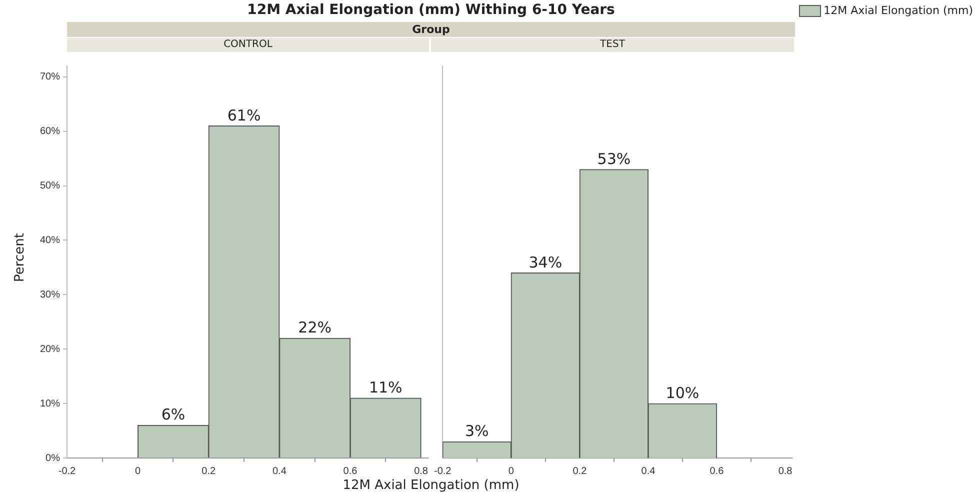  Describe the element at coordinates (50, 294) in the screenshot. I see `y-tick-label: 30%` at that location.